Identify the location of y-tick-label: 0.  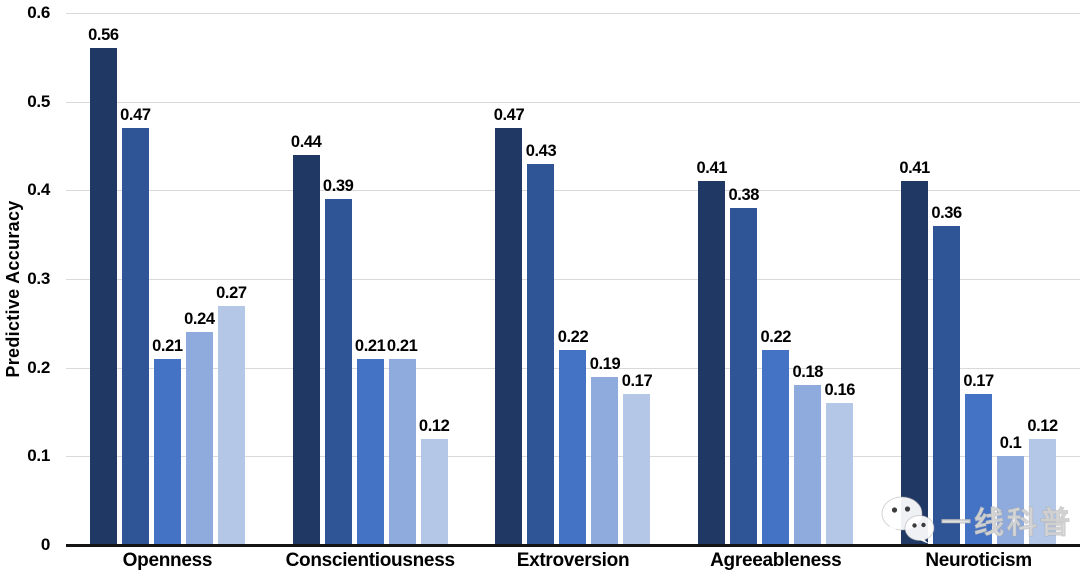
(45, 544).